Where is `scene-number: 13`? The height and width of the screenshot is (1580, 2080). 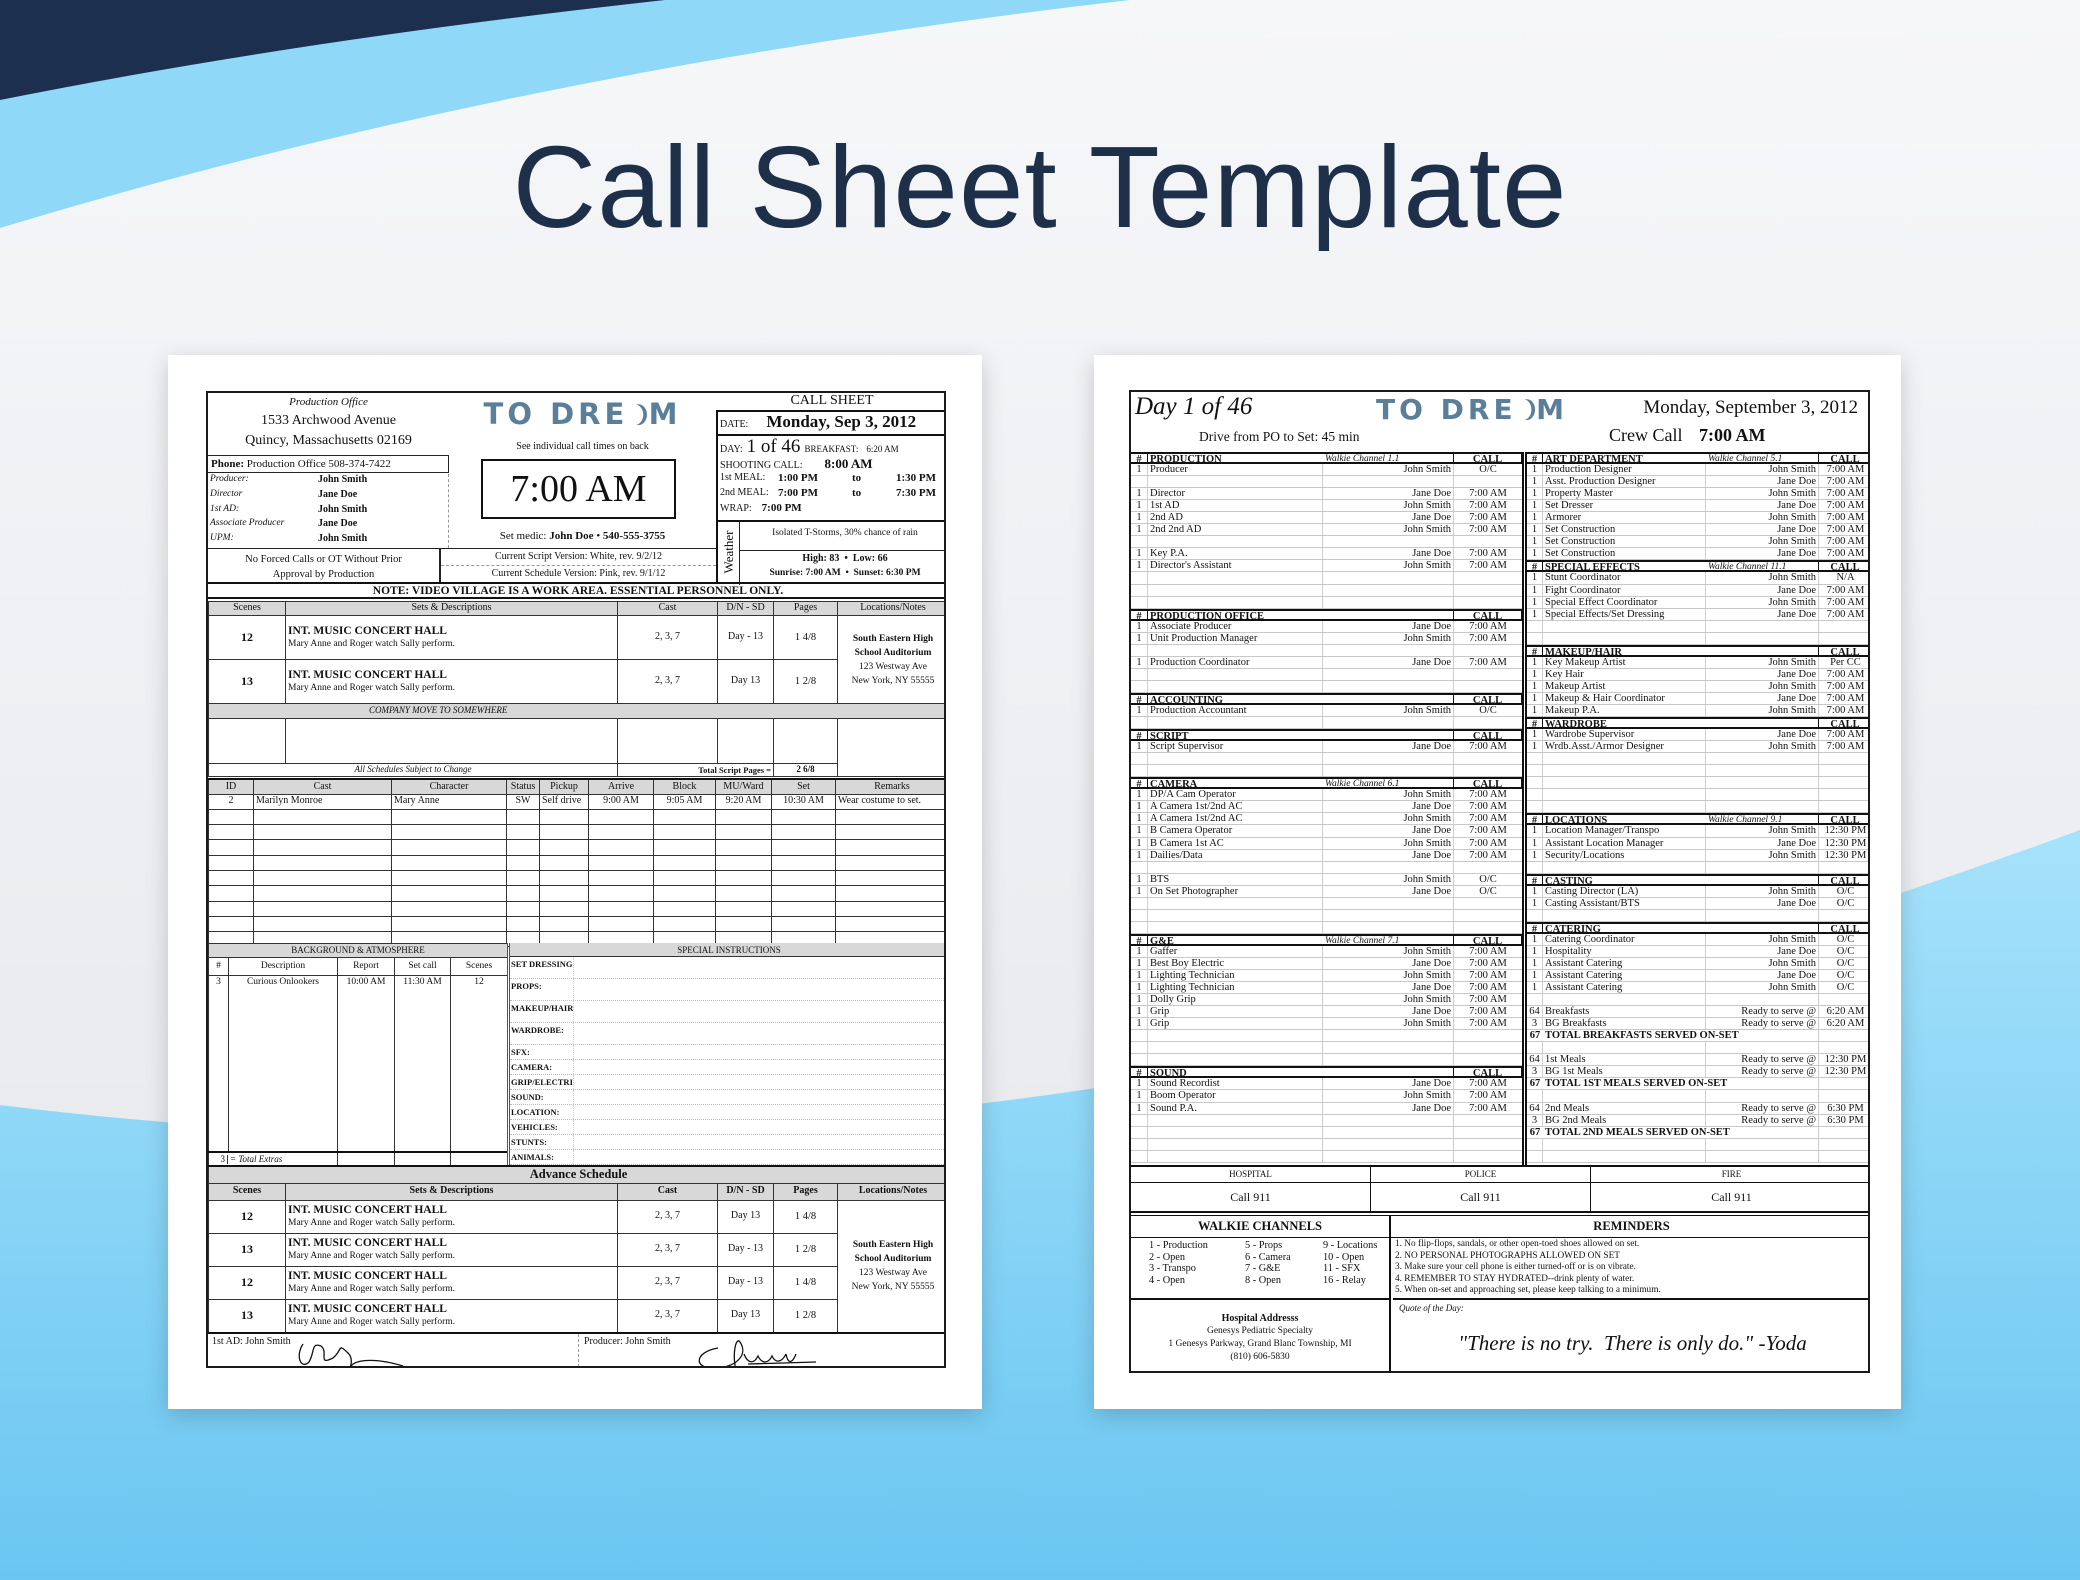 scene-number: 13 is located at coordinates (247, 1249).